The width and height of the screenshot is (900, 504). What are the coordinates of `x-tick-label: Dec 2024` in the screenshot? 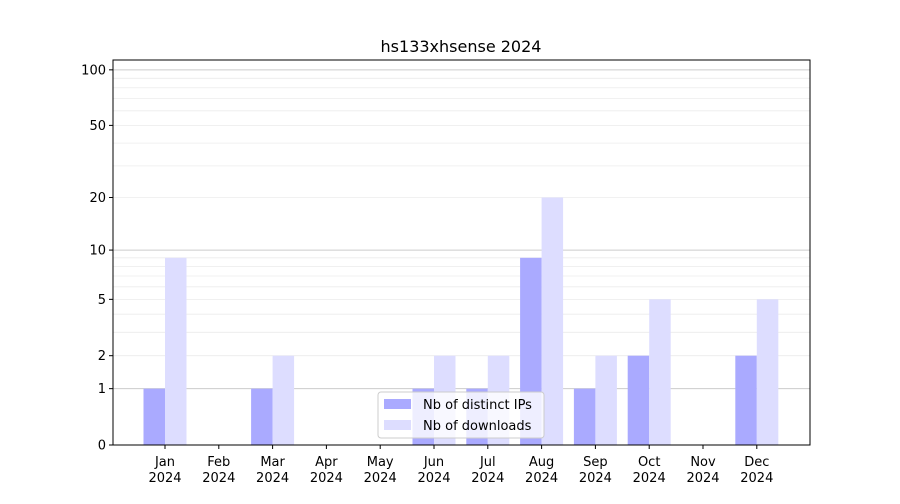 It's located at (756, 470).